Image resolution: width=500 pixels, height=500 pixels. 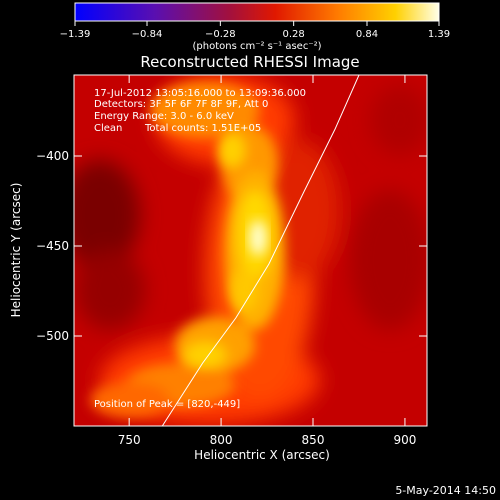 I want to click on colorbar-tick-label: 0.28, so click(x=294, y=34).